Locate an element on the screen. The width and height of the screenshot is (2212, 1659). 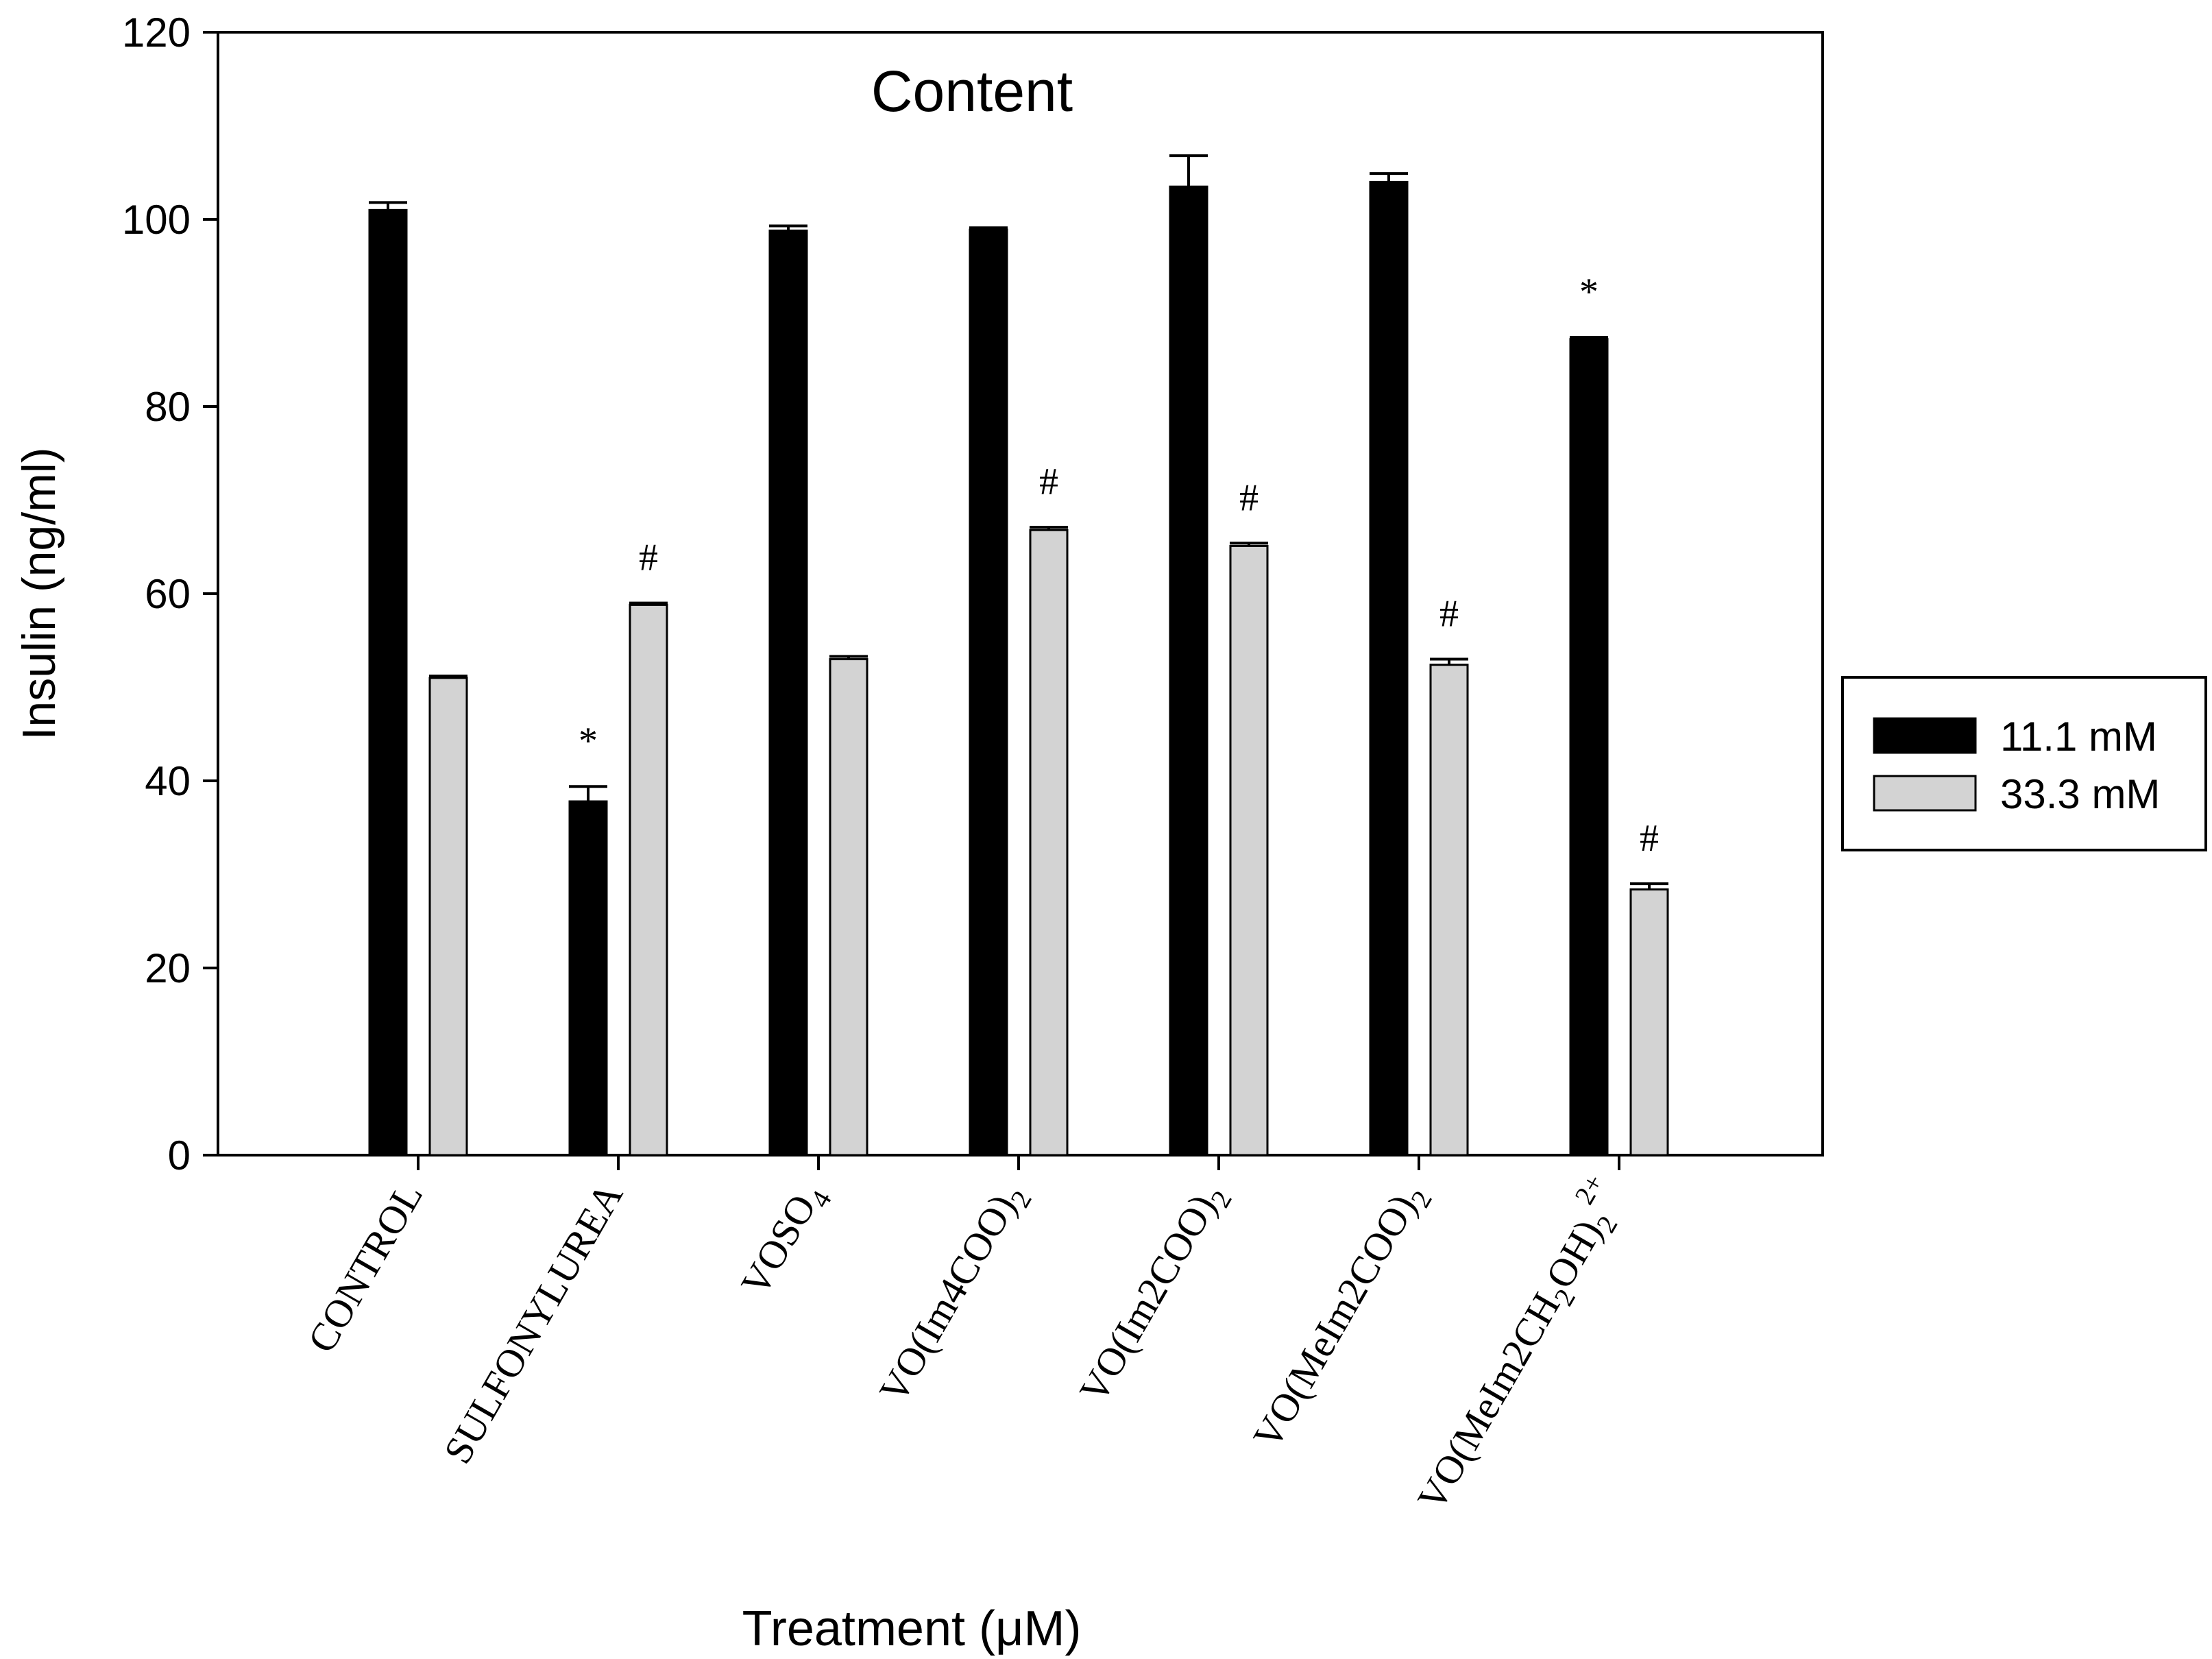
y-tick-label-2: 40 is located at coordinates (168, 781).